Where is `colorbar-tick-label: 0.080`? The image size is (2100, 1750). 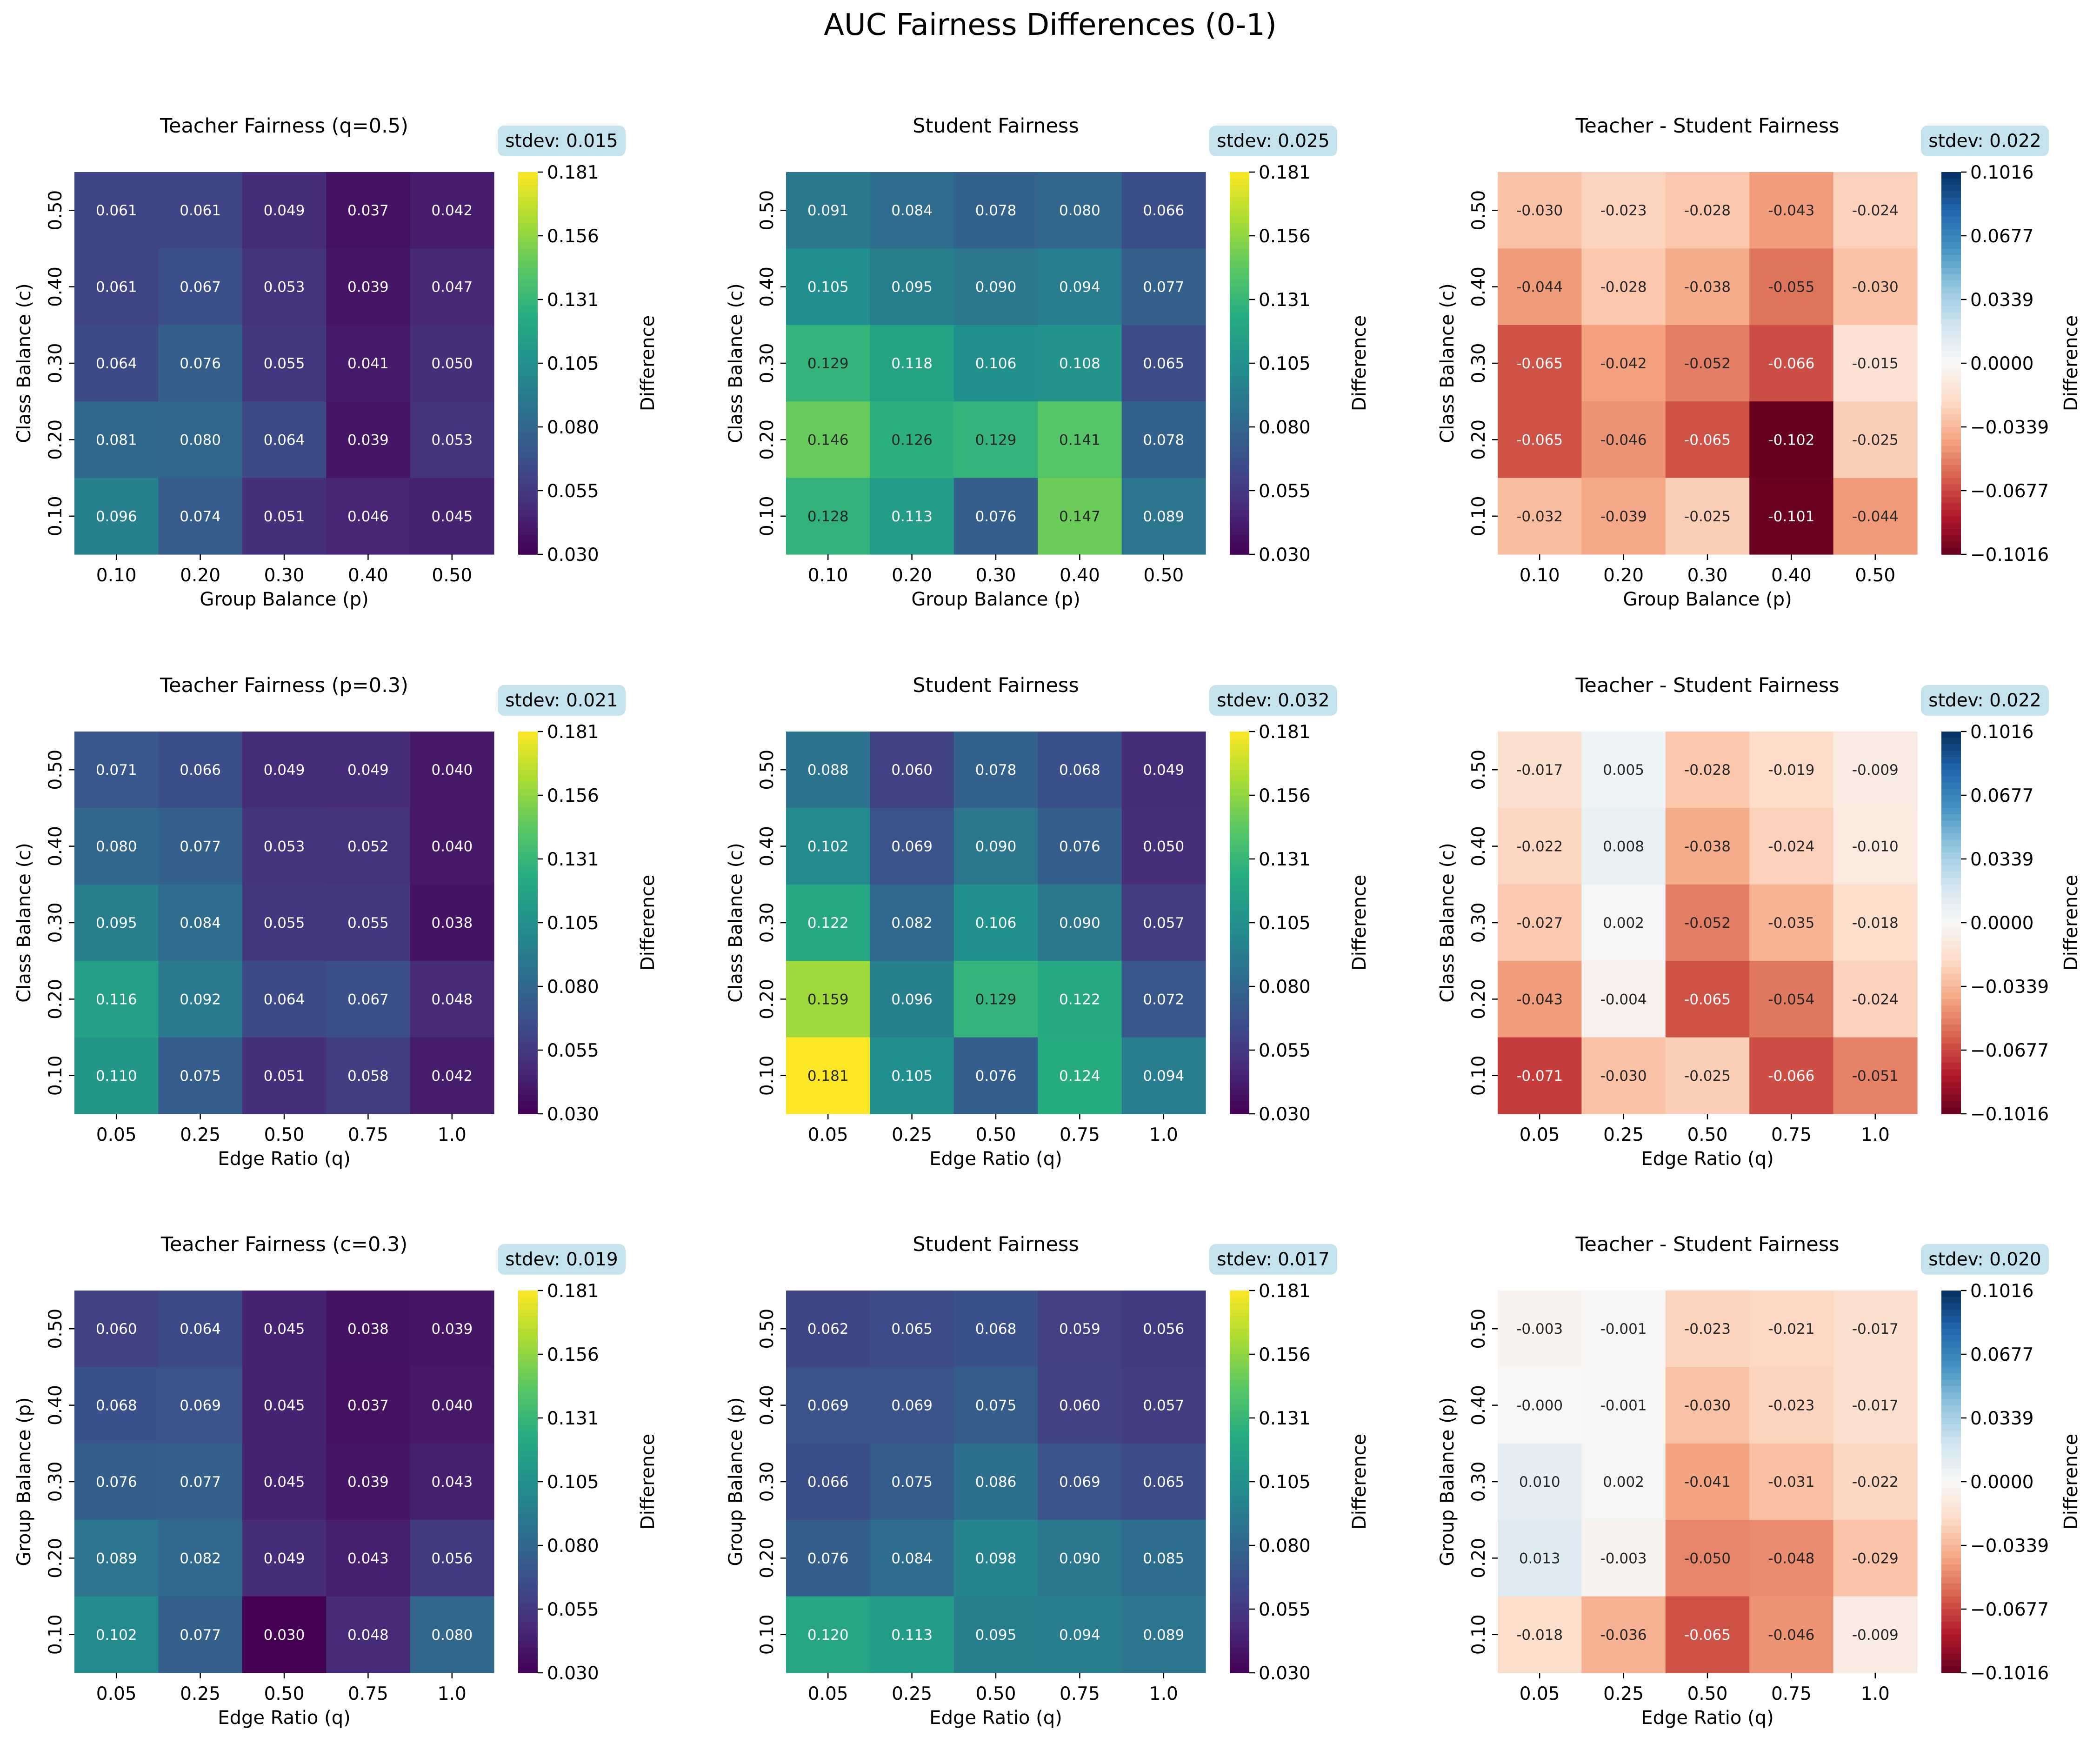
colorbar-tick-label: 0.080 is located at coordinates (573, 427).